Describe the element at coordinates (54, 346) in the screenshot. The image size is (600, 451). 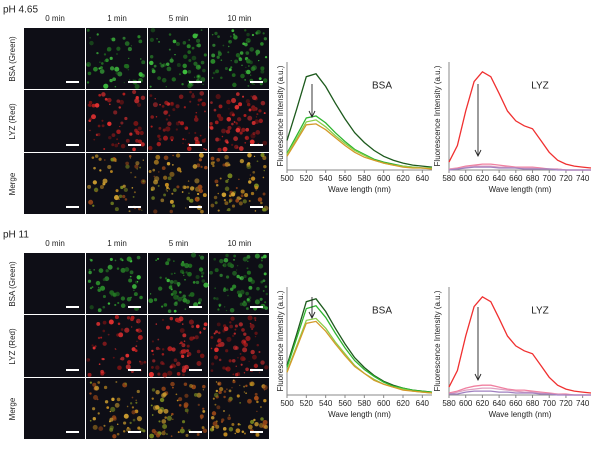
I see `image-cell` at that location.